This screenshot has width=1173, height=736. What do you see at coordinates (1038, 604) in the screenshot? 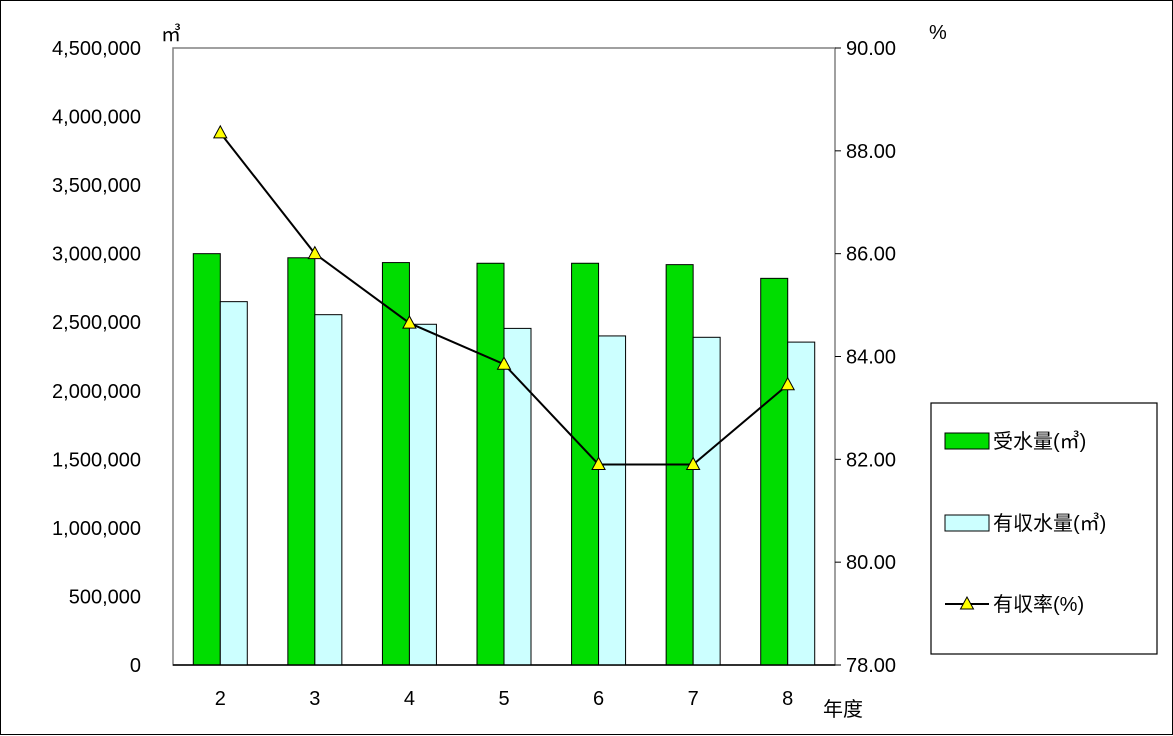
I see `legend-label: 有収率(%)` at bounding box center [1038, 604].